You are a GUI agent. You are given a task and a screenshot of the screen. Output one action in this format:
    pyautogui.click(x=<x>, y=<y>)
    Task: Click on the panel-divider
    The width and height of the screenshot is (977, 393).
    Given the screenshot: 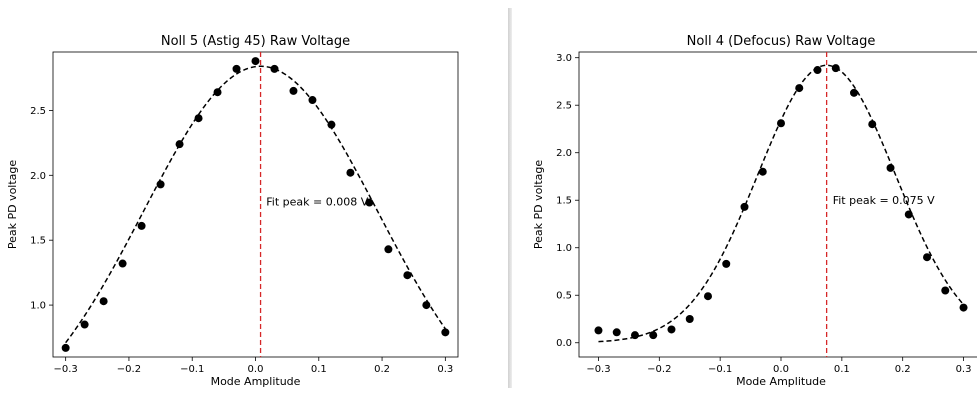 What is the action you would take?
    pyautogui.click(x=510, y=198)
    